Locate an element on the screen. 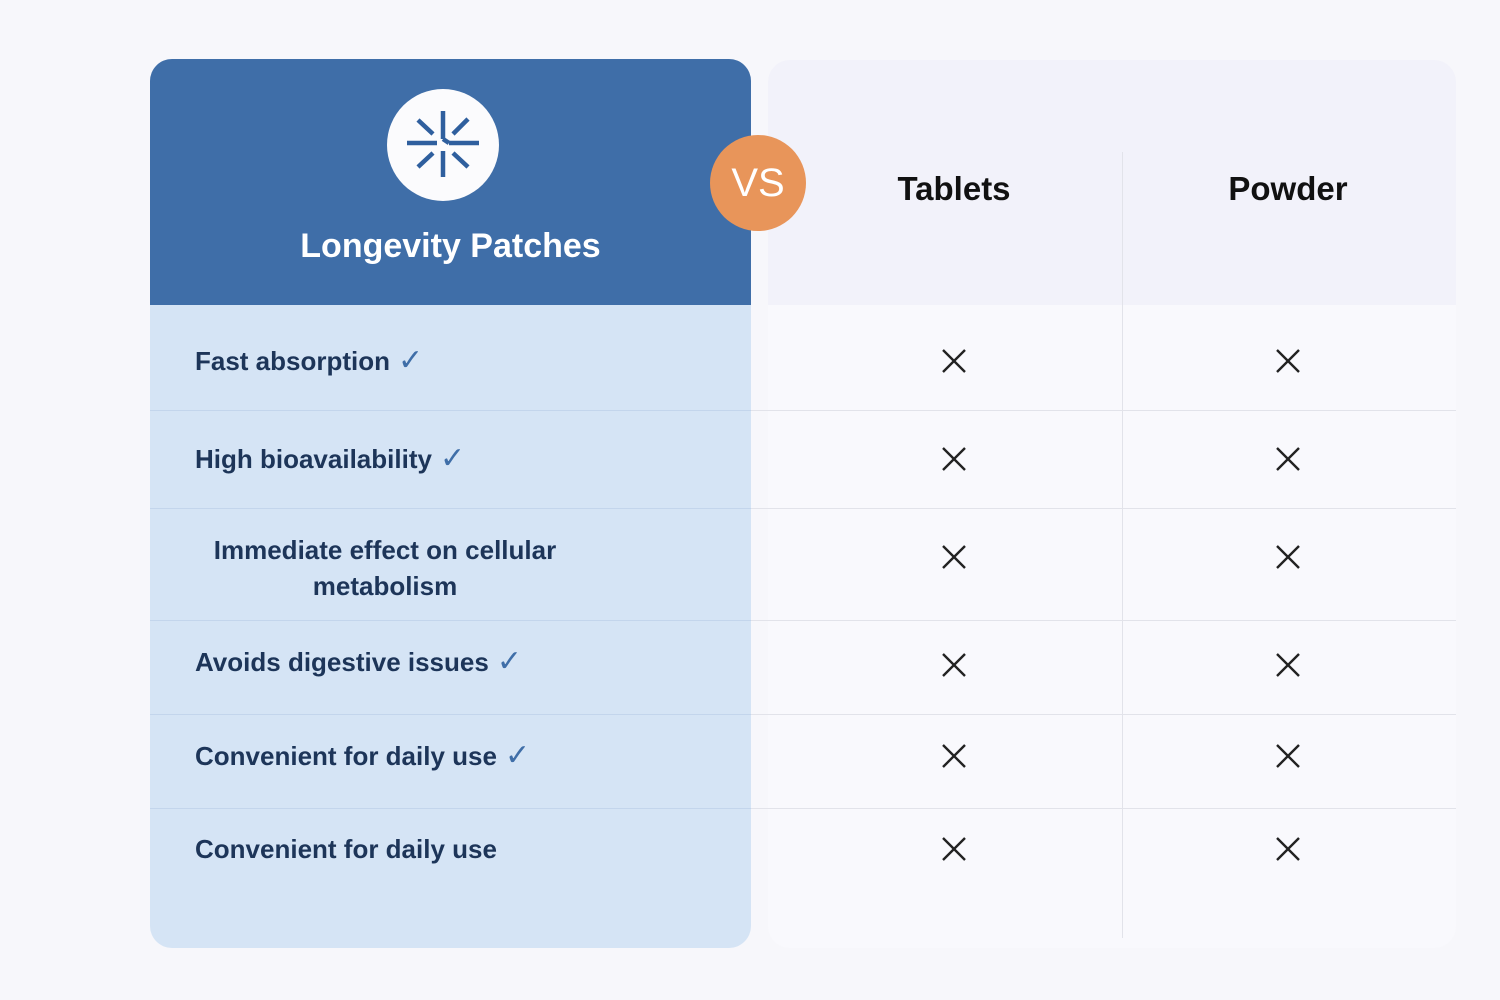 The width and height of the screenshot is (1500, 1000). primary-header: Longevity Patches is located at coordinates (450, 182).